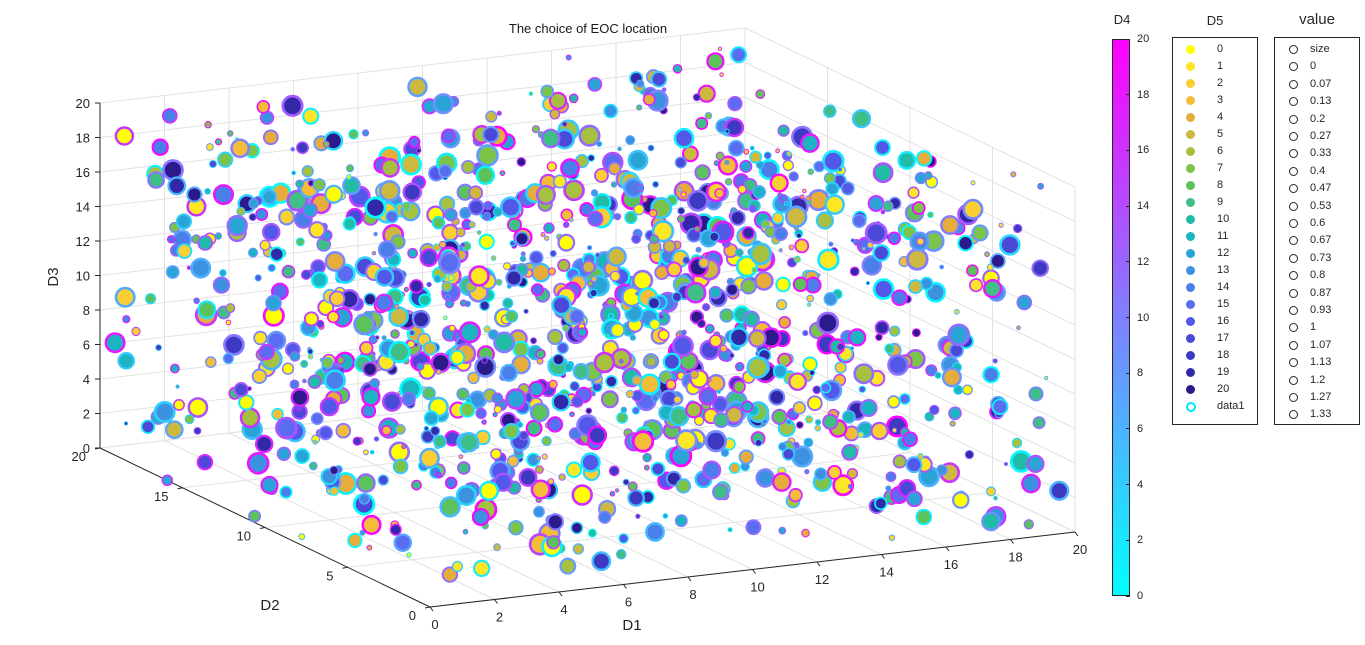  I want to click on y-axis-label: D2, so click(269, 605).